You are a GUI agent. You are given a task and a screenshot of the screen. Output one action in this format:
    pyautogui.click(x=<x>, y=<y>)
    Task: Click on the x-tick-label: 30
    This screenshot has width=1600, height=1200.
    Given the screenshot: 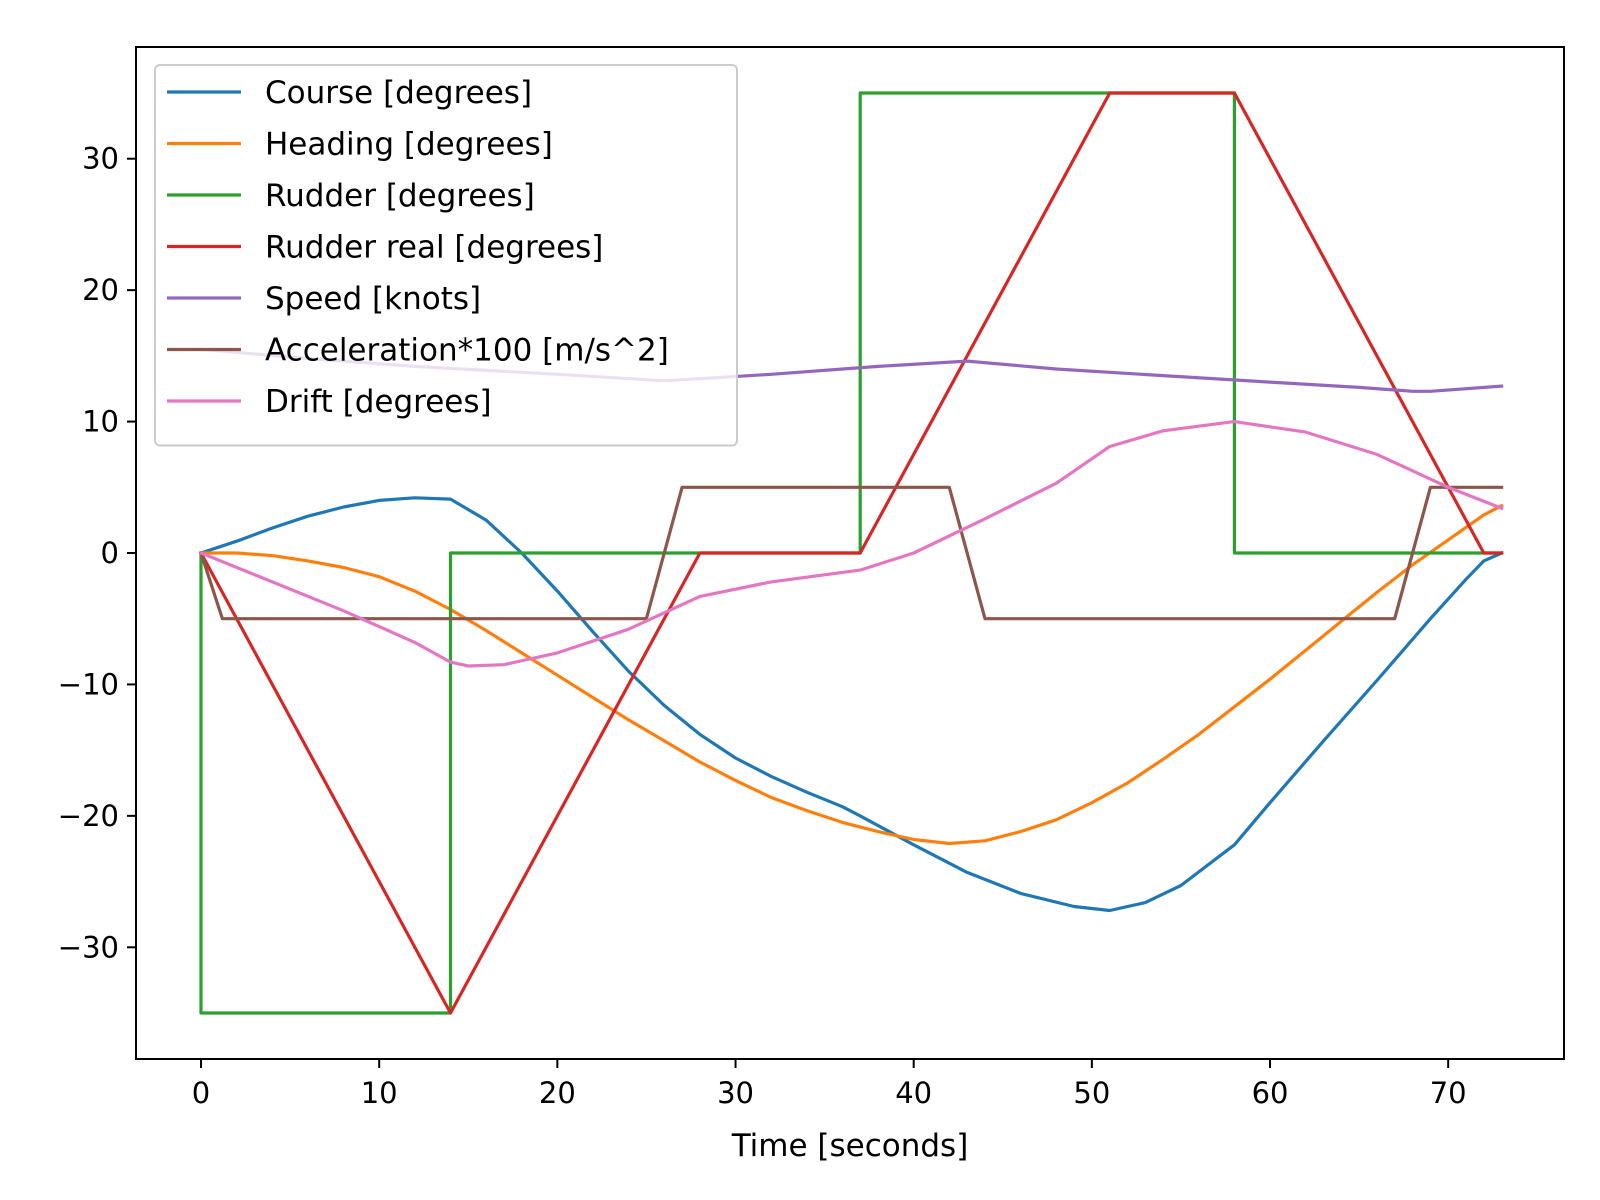 What is the action you would take?
    pyautogui.click(x=735, y=1093)
    